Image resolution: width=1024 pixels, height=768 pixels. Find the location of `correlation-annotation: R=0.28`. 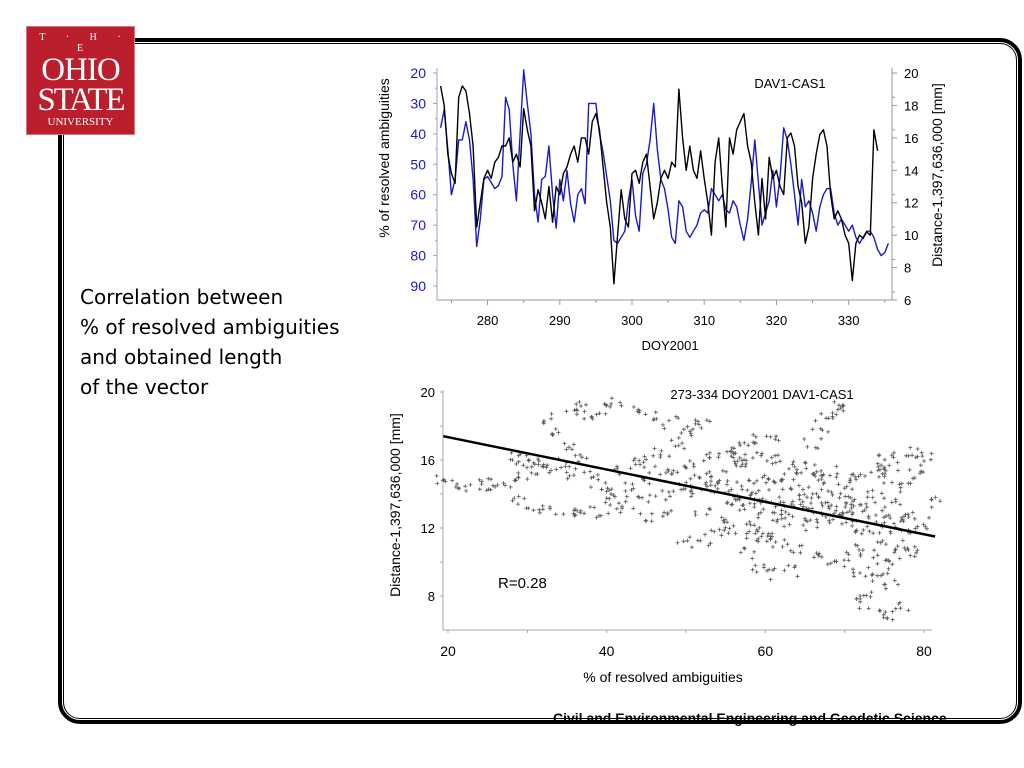

correlation-annotation: R=0.28 is located at coordinates (522, 583).